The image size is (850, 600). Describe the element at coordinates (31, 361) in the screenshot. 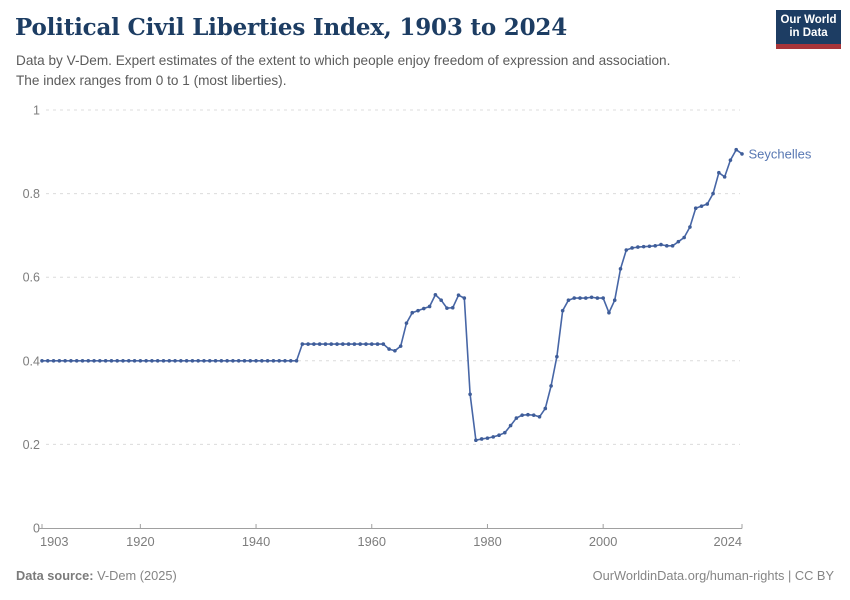

I see `y-axis-tick-label: 0.4` at that location.